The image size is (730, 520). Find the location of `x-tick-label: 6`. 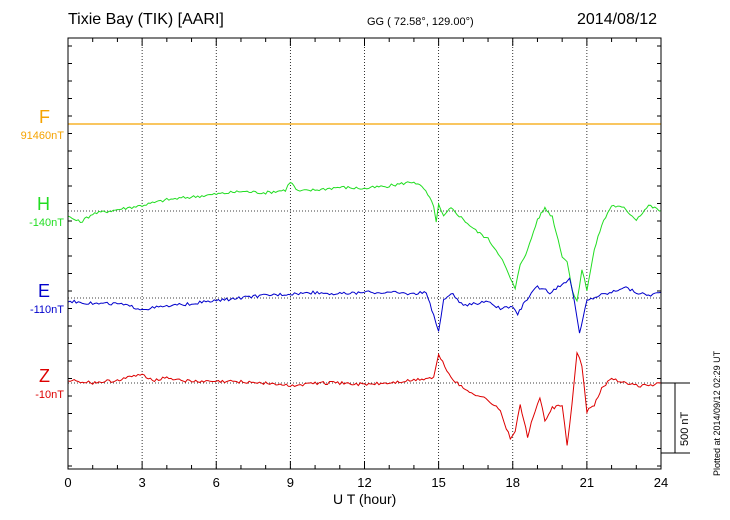

x-tick-label: 6 is located at coordinates (216, 482).